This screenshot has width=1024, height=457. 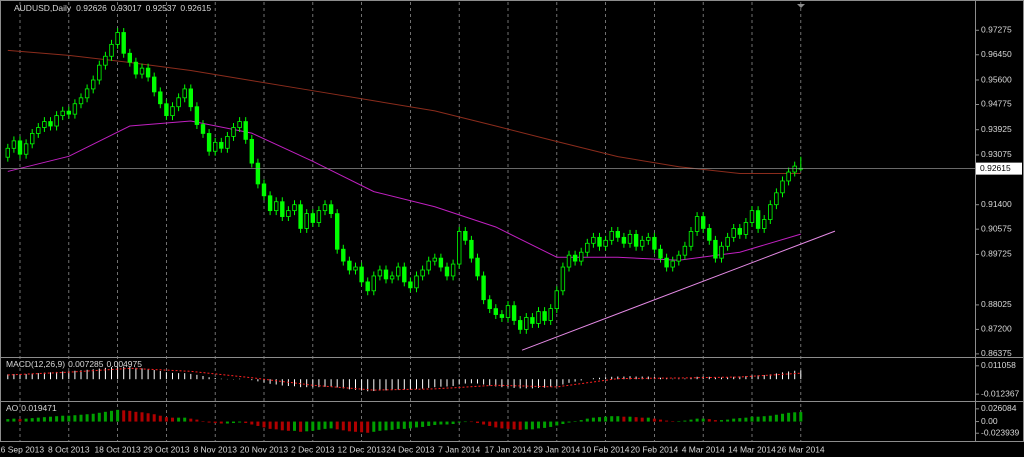 I want to click on y-tick-label: 0.00, so click(x=989, y=421).